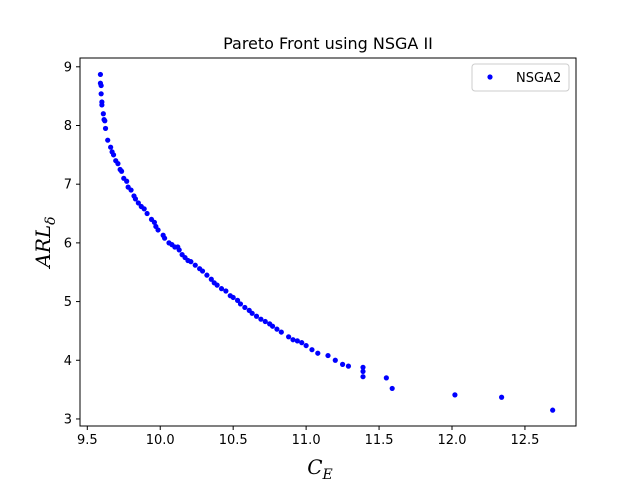 The height and width of the screenshot is (480, 640). I want to click on y-tick-label: 7, so click(68, 185).